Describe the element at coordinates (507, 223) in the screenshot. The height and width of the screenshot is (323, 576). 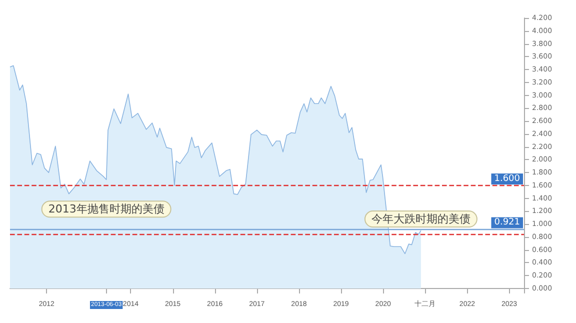
I see `ref-line-label: 0.921` at that location.